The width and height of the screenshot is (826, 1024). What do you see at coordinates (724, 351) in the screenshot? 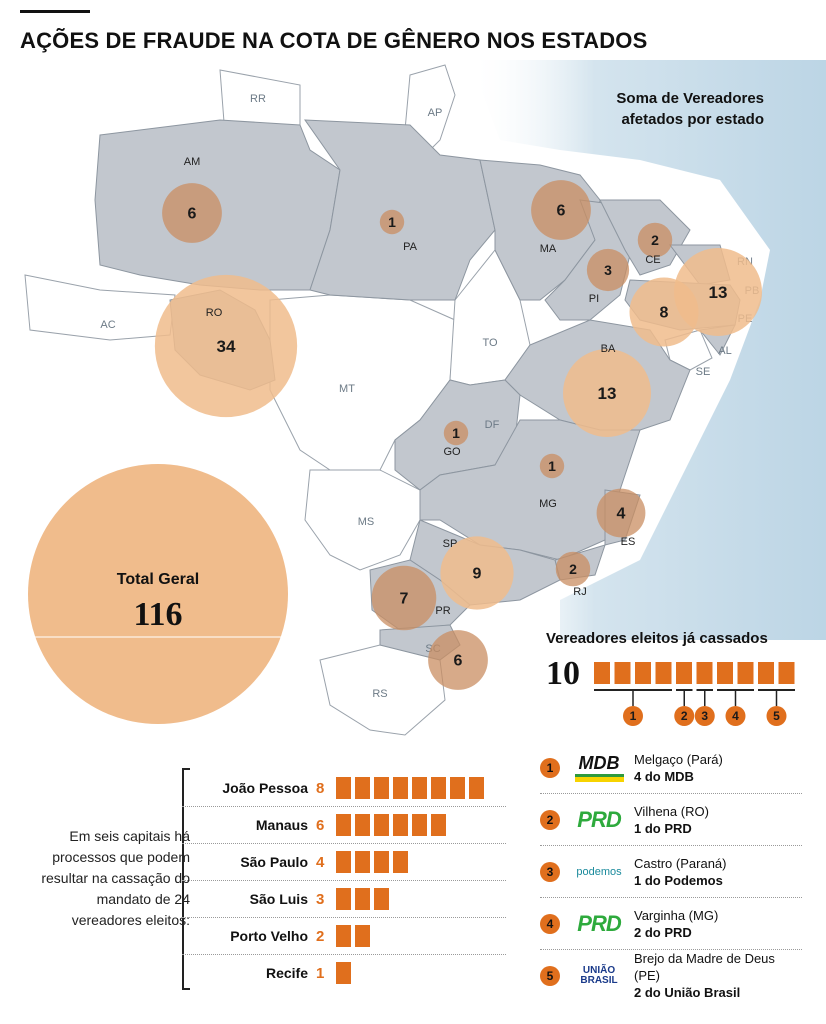
I see `state-label-al: AL` at bounding box center [724, 351].